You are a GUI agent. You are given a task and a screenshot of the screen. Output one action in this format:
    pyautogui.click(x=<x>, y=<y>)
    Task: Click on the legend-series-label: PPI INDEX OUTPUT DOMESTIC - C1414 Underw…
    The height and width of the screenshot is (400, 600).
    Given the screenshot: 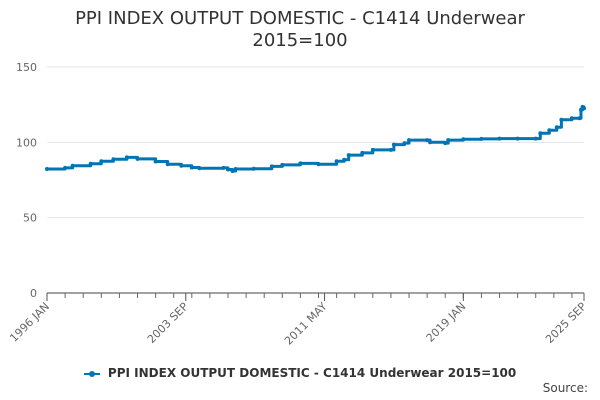 What is the action you would take?
    pyautogui.click(x=312, y=373)
    